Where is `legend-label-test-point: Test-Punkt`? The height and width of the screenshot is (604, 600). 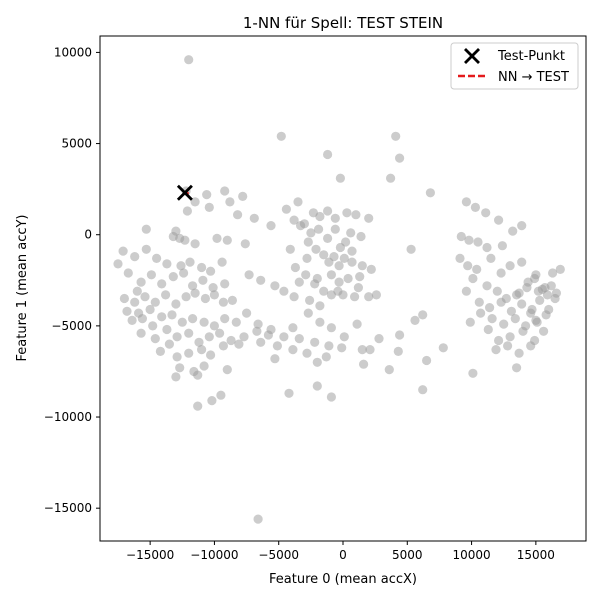
legend-label-test-point: Test-Punkt is located at coordinates (531, 56).